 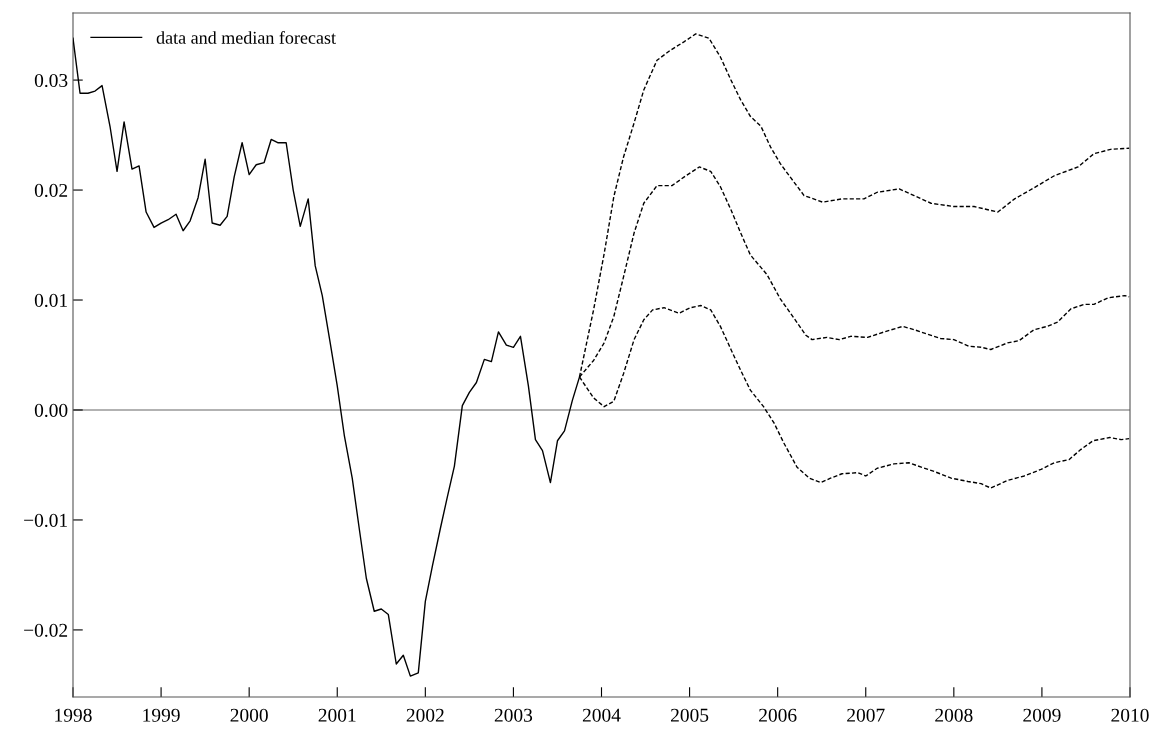 What do you see at coordinates (1130, 715) in the screenshot?
I see `x-tick-label: 2010` at bounding box center [1130, 715].